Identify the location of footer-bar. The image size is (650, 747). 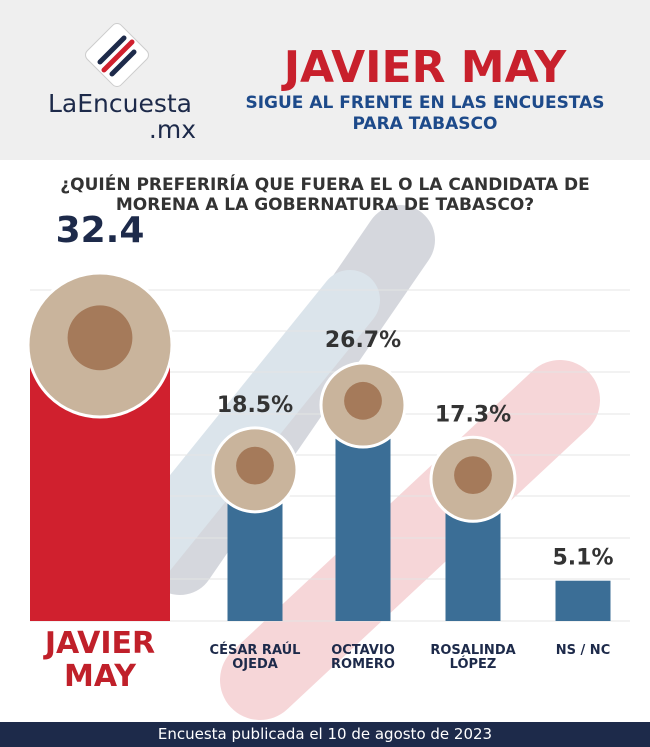
(325, 734).